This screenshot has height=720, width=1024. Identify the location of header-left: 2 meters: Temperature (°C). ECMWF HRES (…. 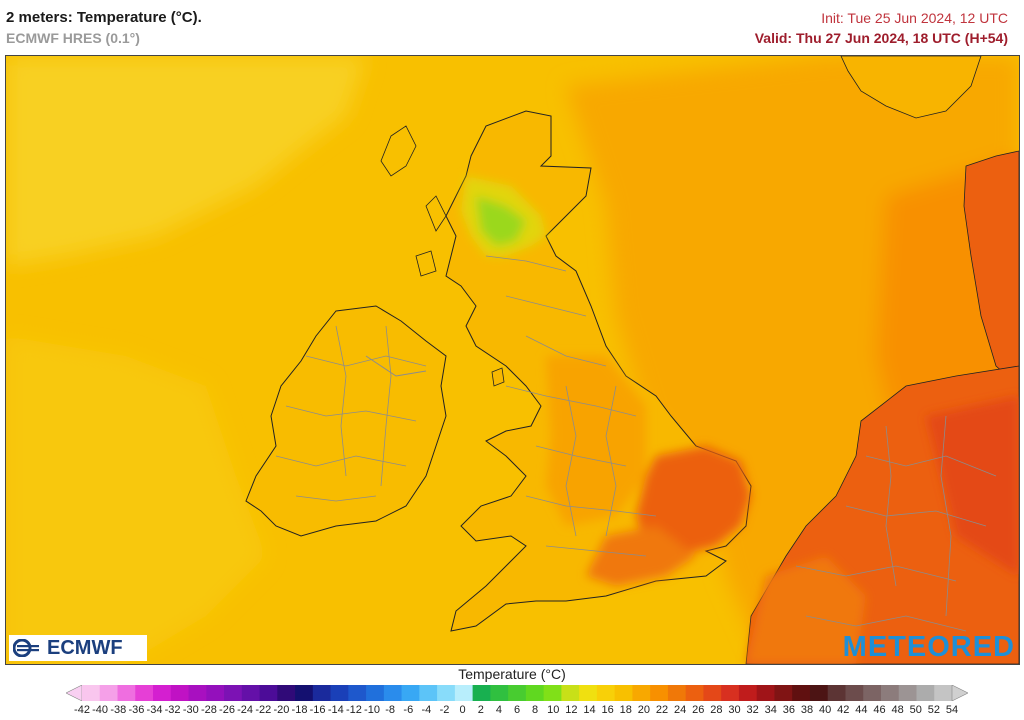
(104, 28).